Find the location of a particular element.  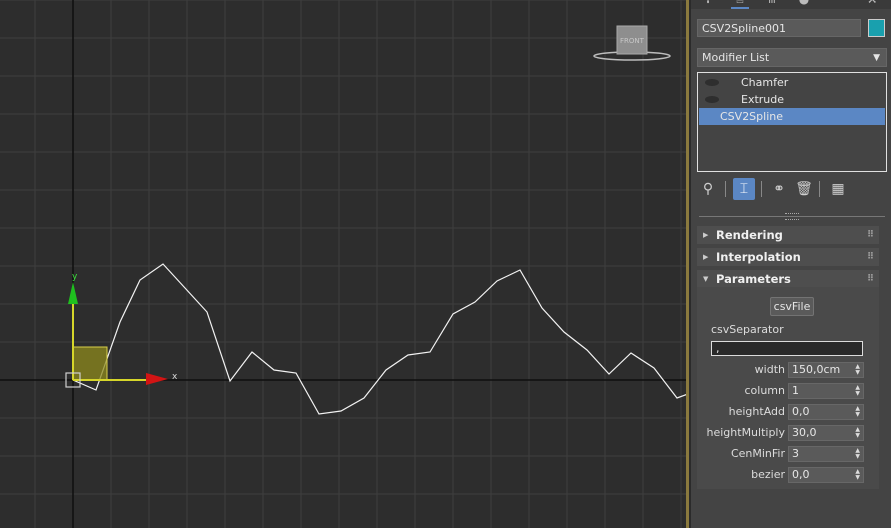

param-row-cenminfir: CenMinFir 3 ▲ ▼ is located at coordinates (788, 454).